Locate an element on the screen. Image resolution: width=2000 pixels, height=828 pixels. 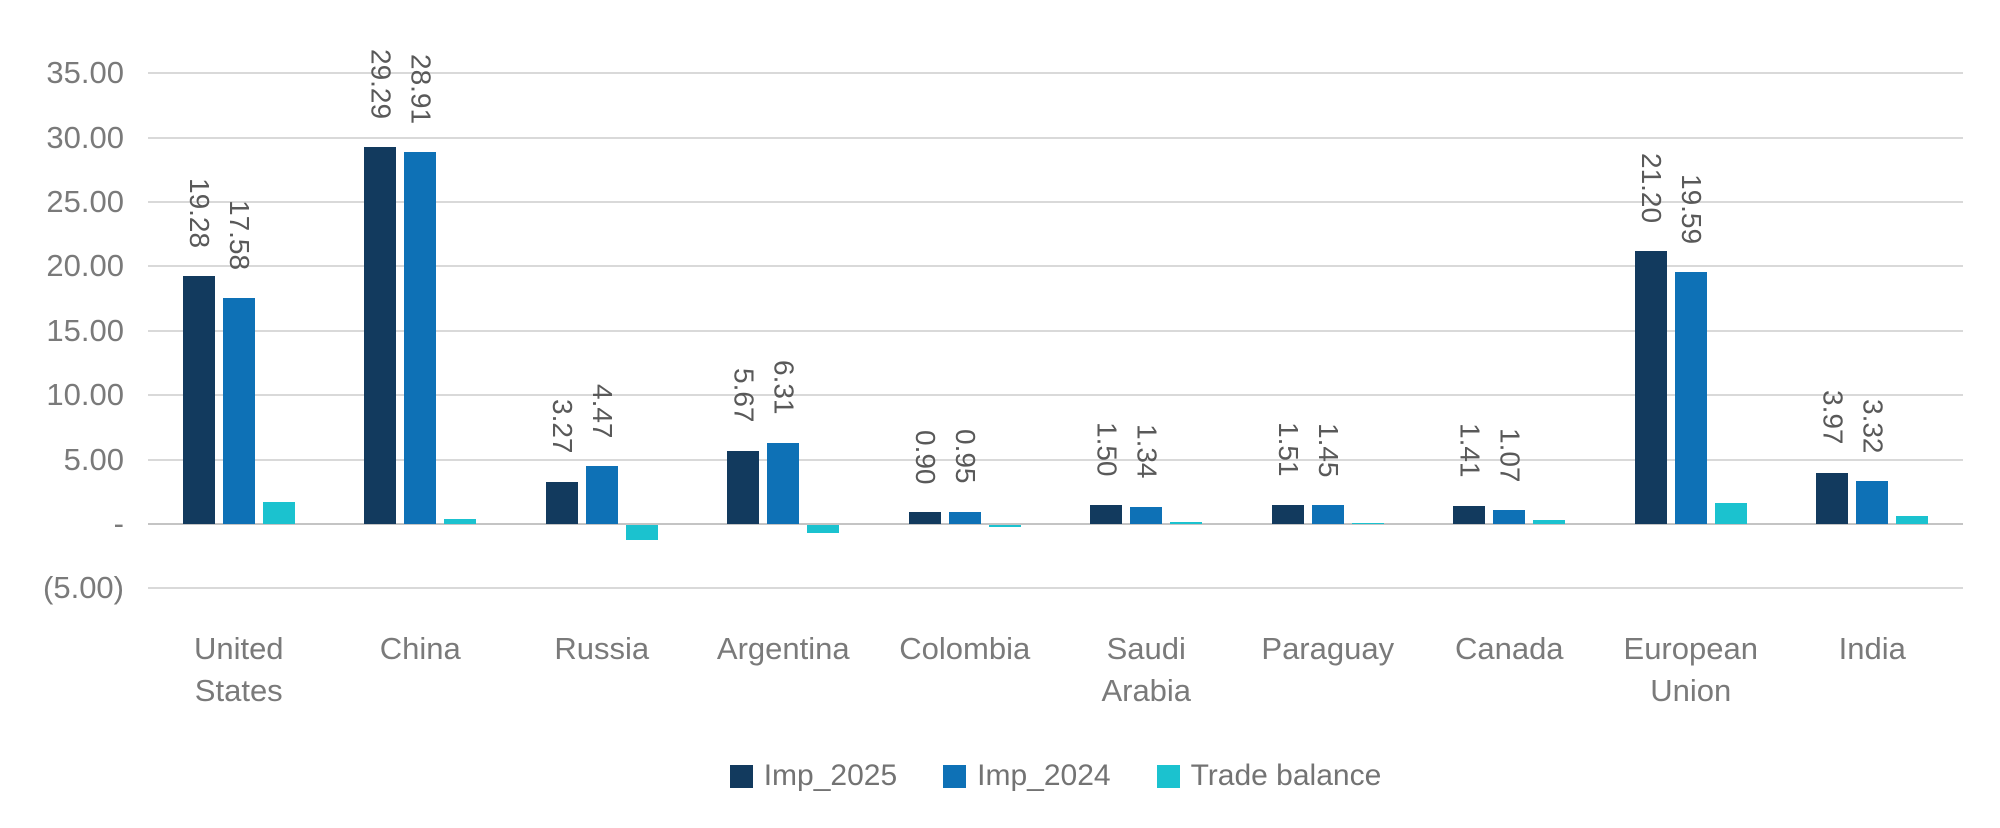
data-label: 19.28 is located at coordinates (199, 212).